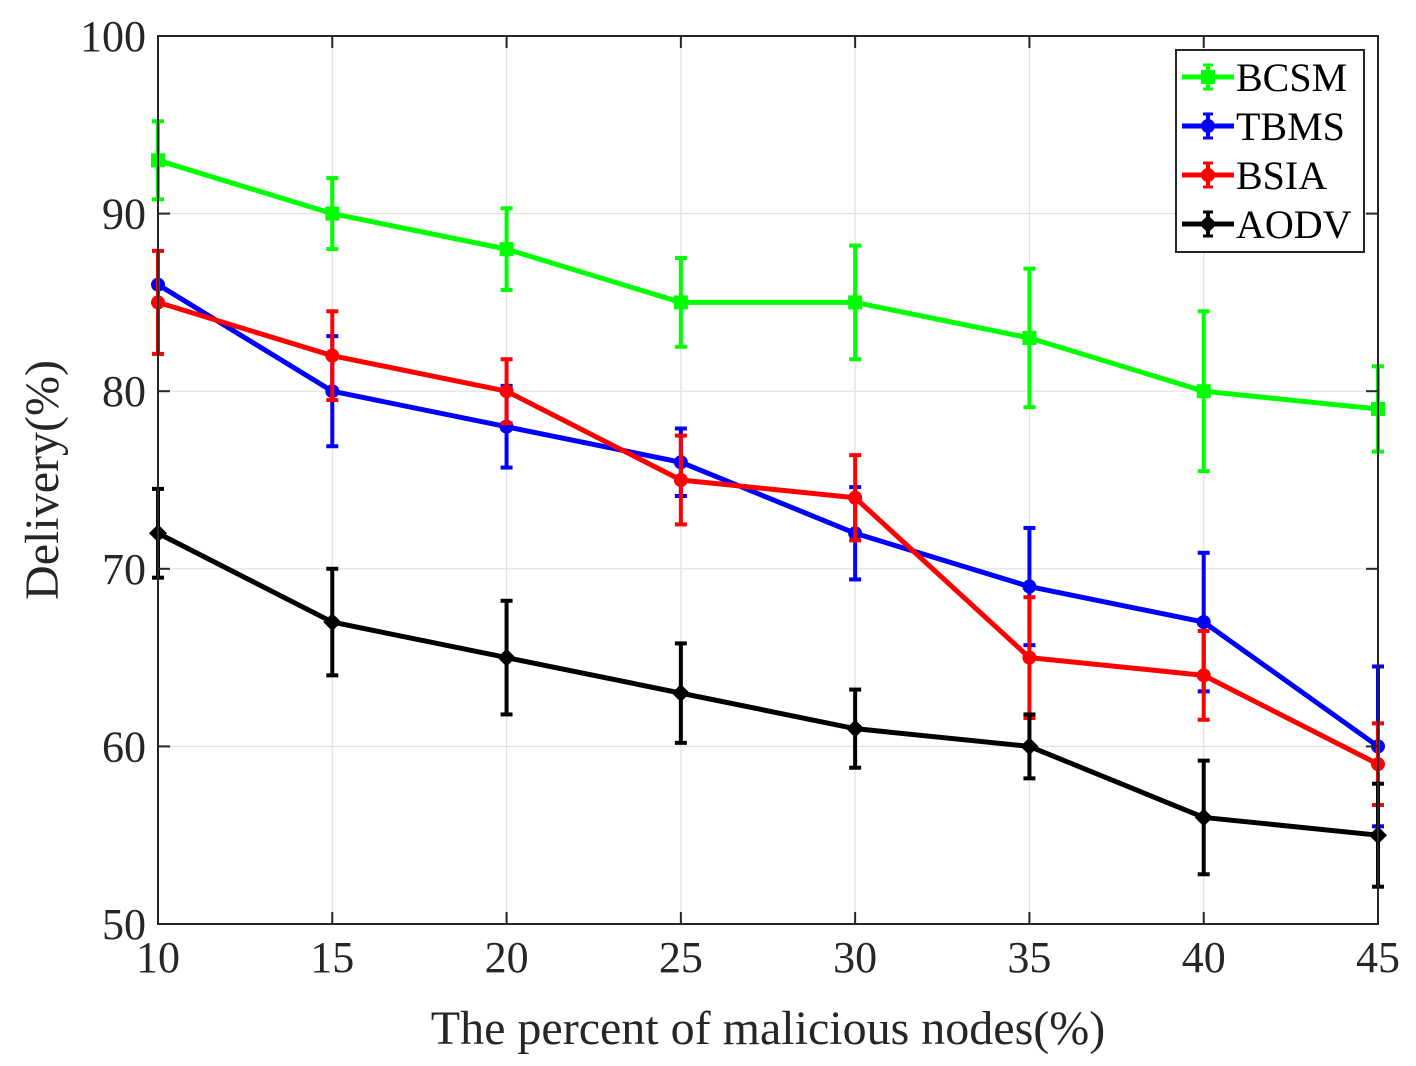  What do you see at coordinates (855, 957) in the screenshot?
I see `x-tick-label: 30` at bounding box center [855, 957].